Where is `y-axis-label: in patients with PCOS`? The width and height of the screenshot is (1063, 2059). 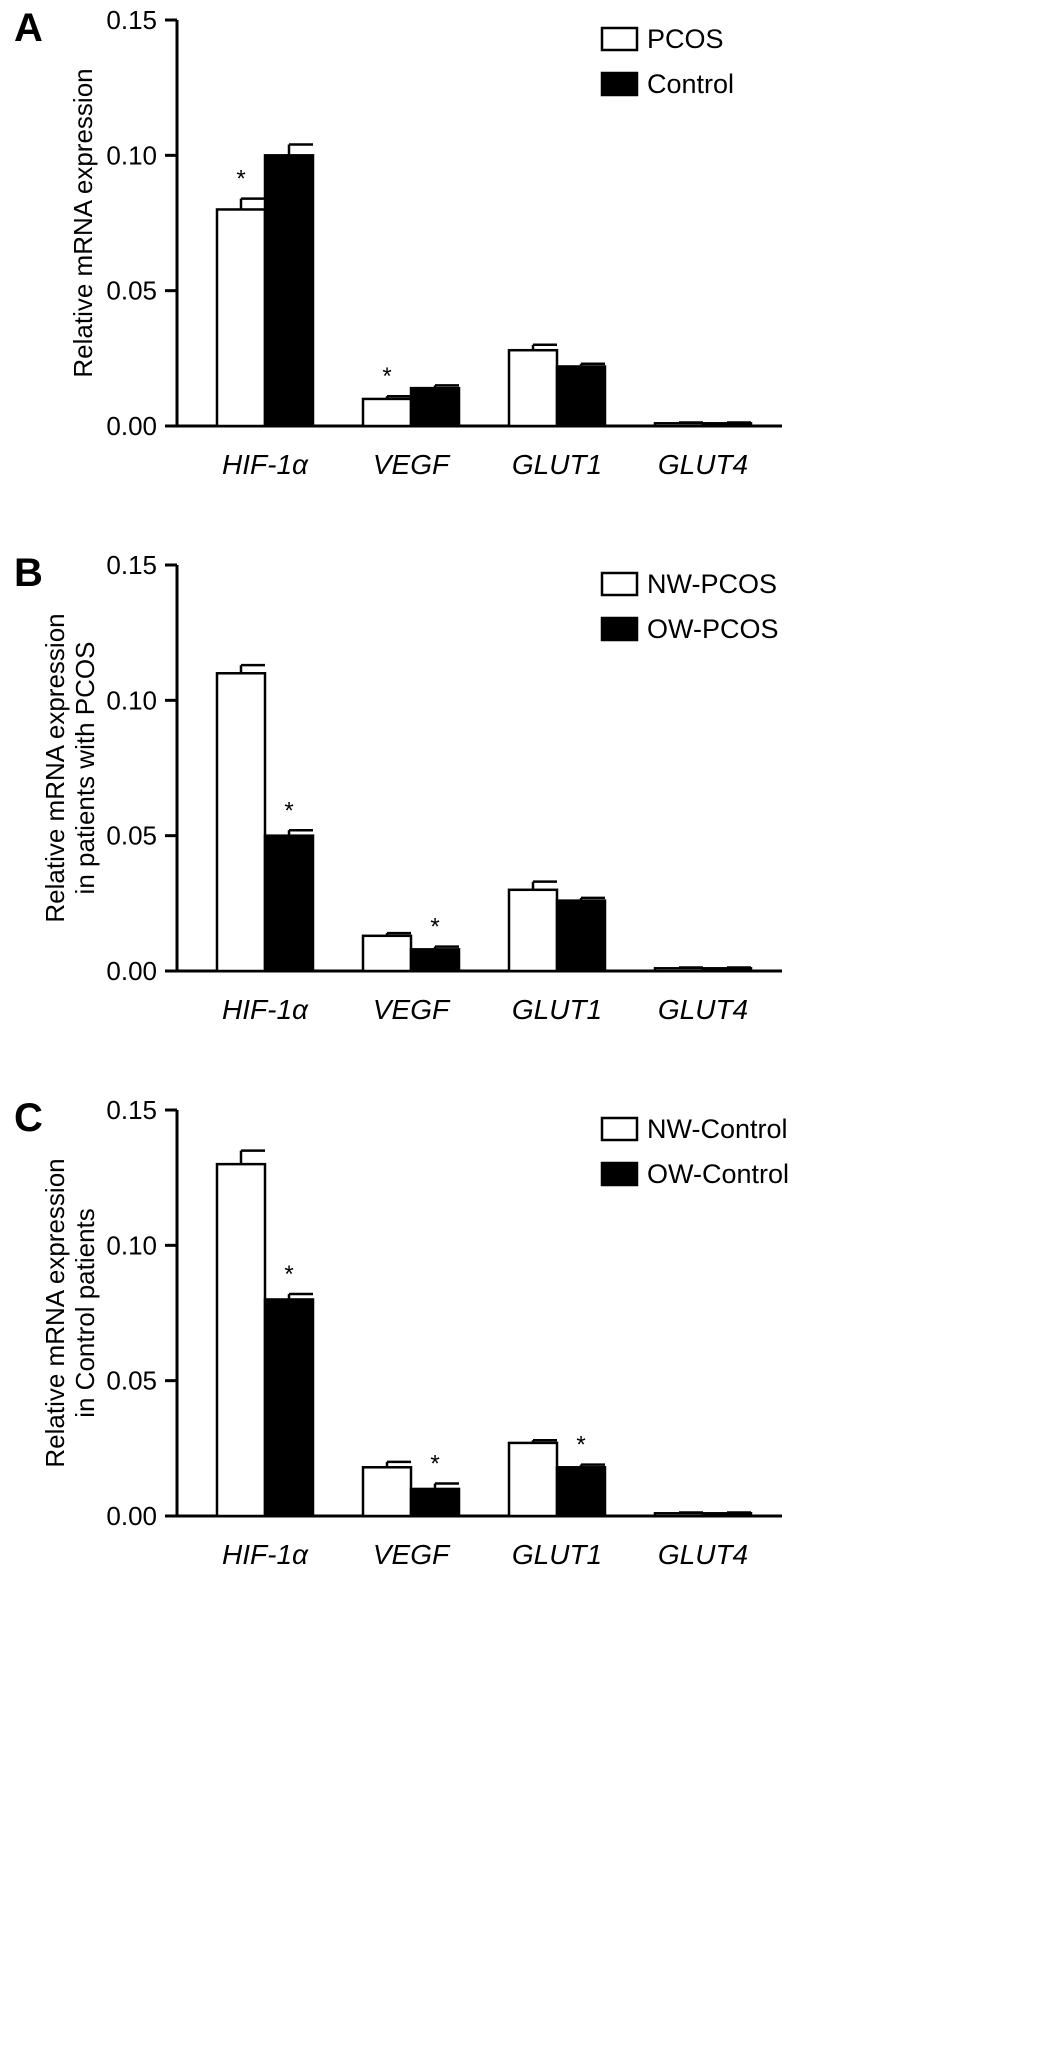 y-axis-label: in patients with PCOS is located at coordinates (85, 768).